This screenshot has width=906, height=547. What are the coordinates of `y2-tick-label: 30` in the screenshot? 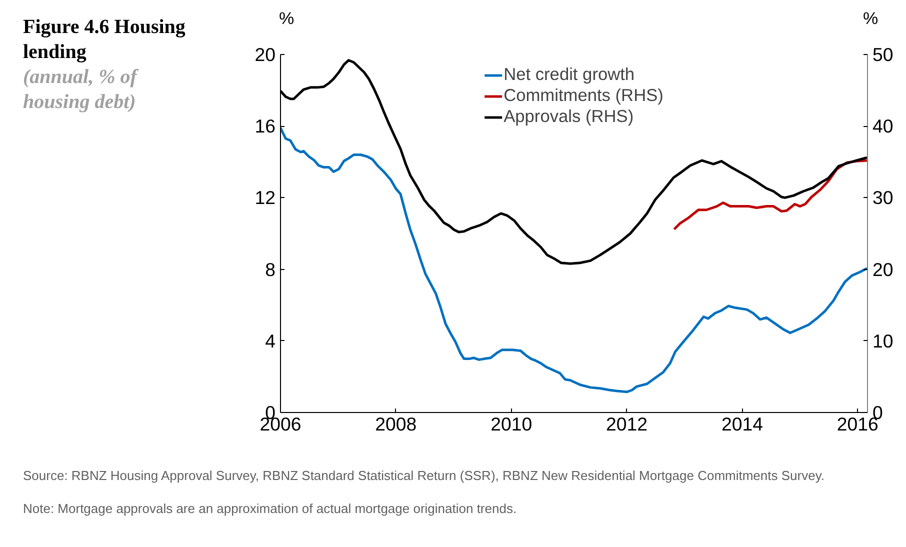 It's located at (883, 197).